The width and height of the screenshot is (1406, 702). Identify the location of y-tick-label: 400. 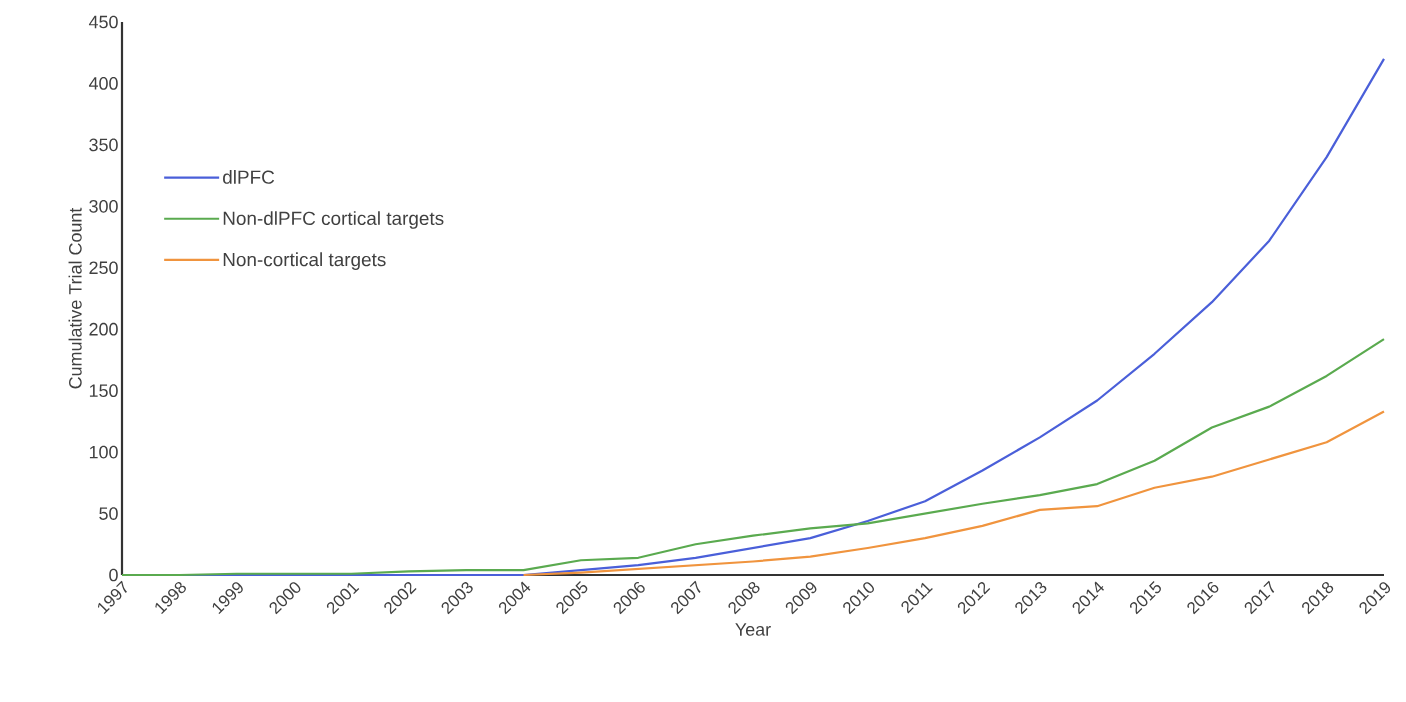
(103, 83).